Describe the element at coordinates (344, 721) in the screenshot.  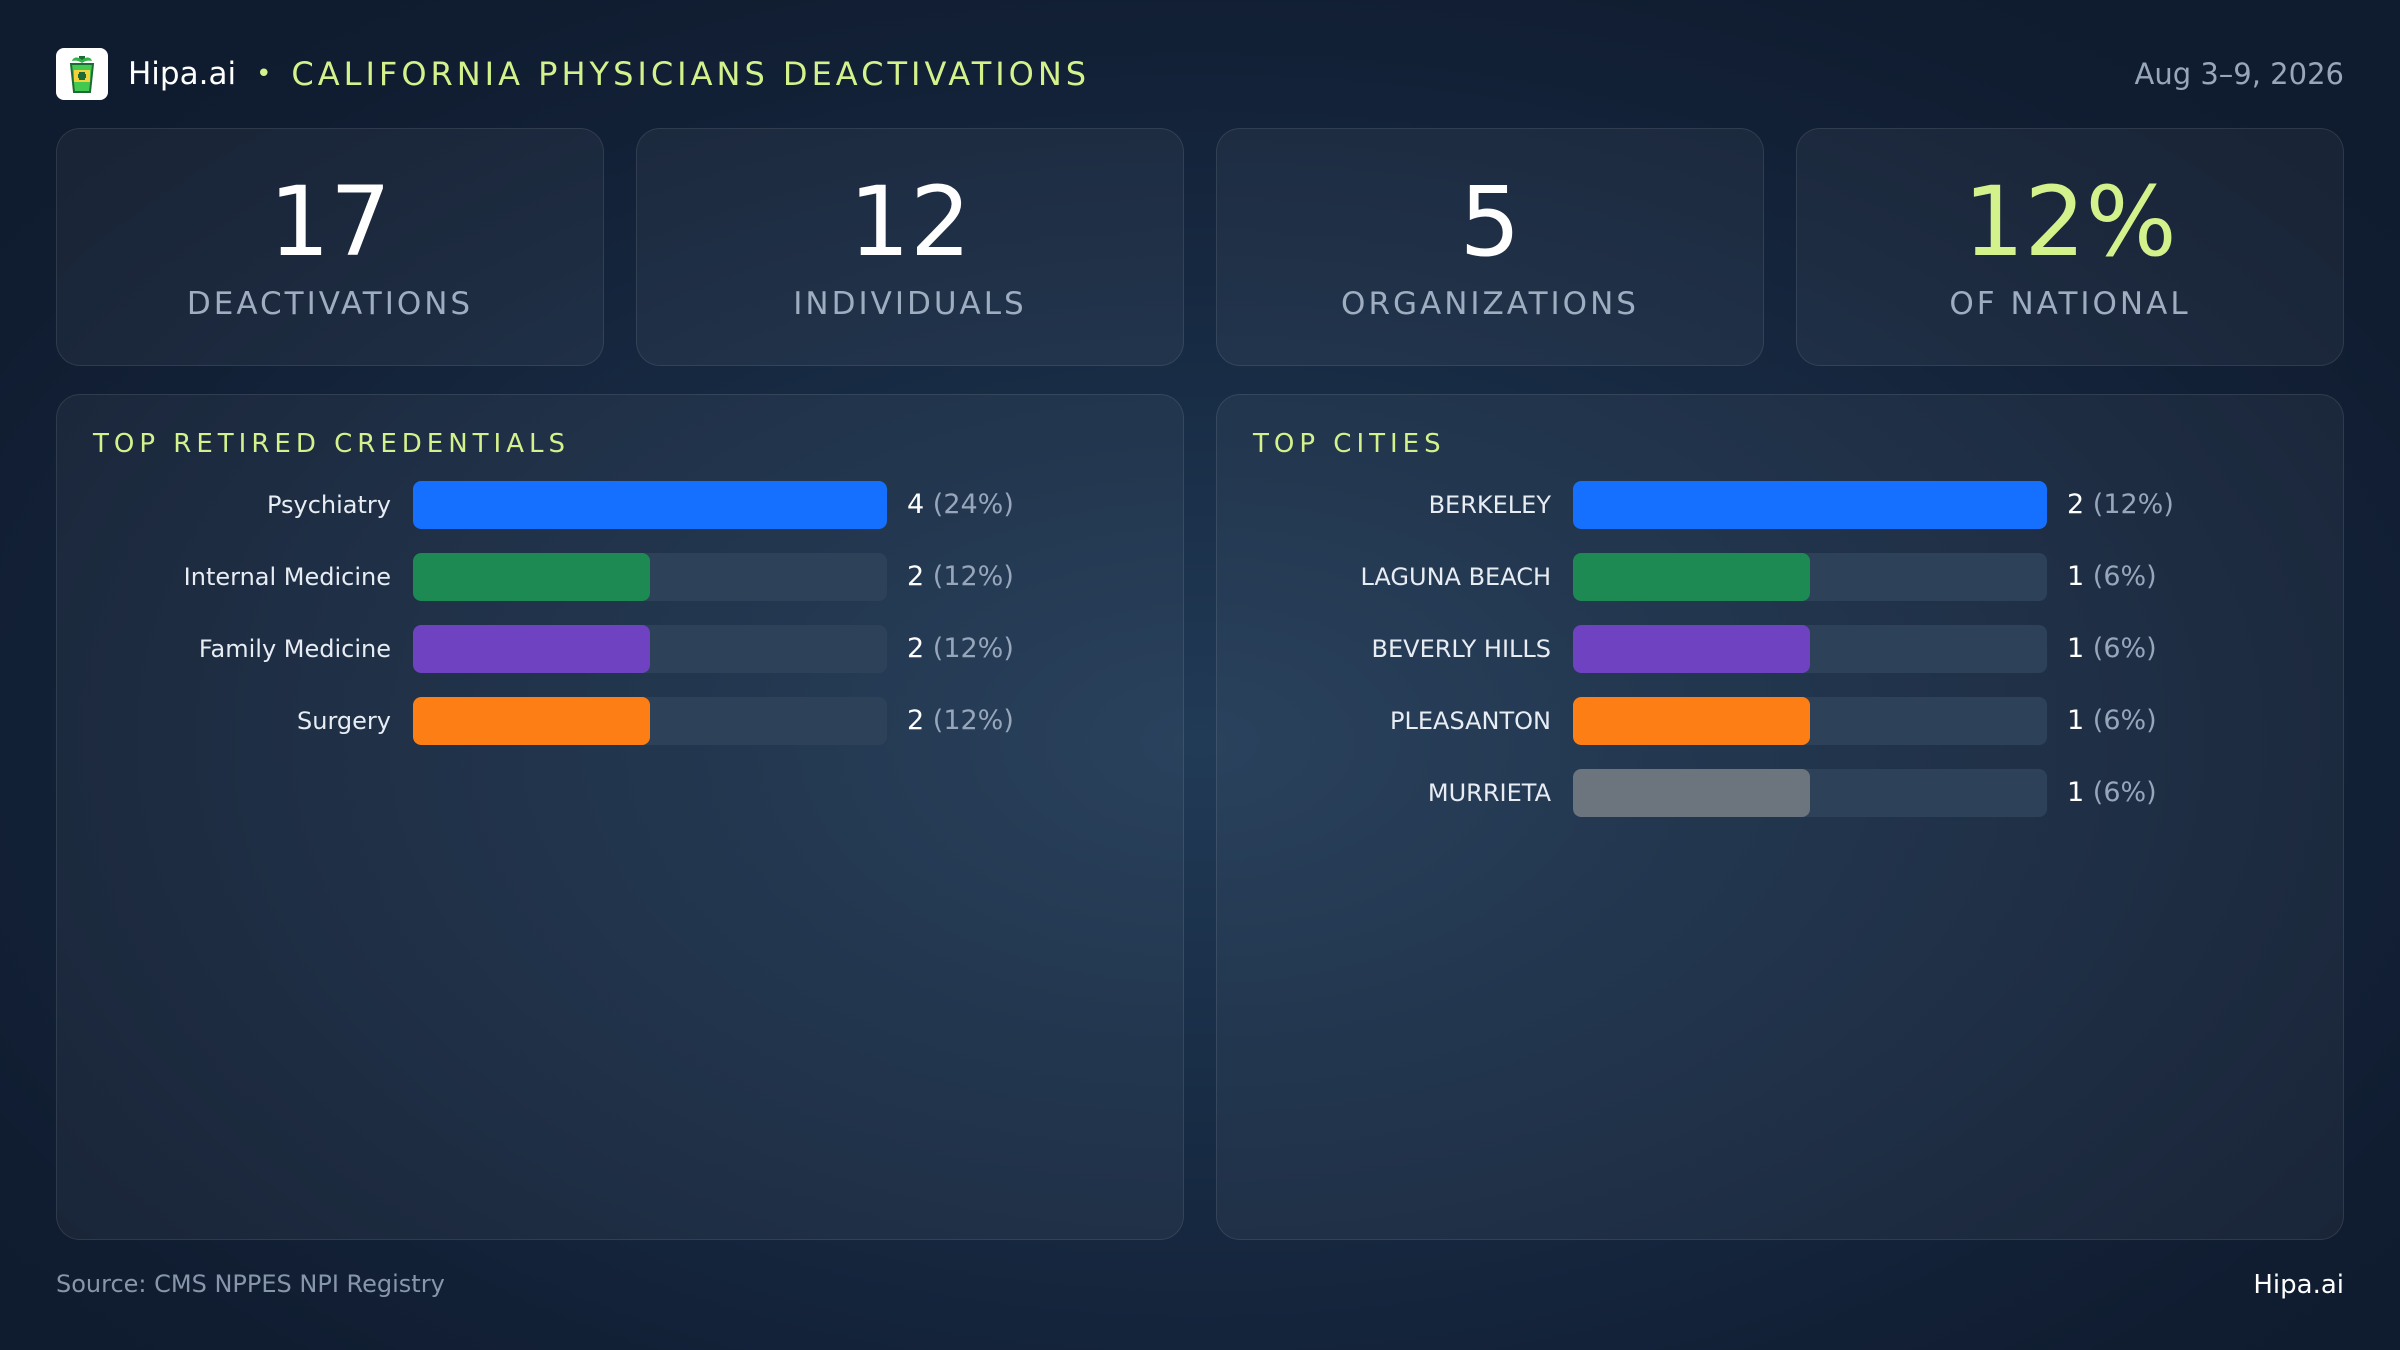
I see `bar-label: Surgery` at that location.